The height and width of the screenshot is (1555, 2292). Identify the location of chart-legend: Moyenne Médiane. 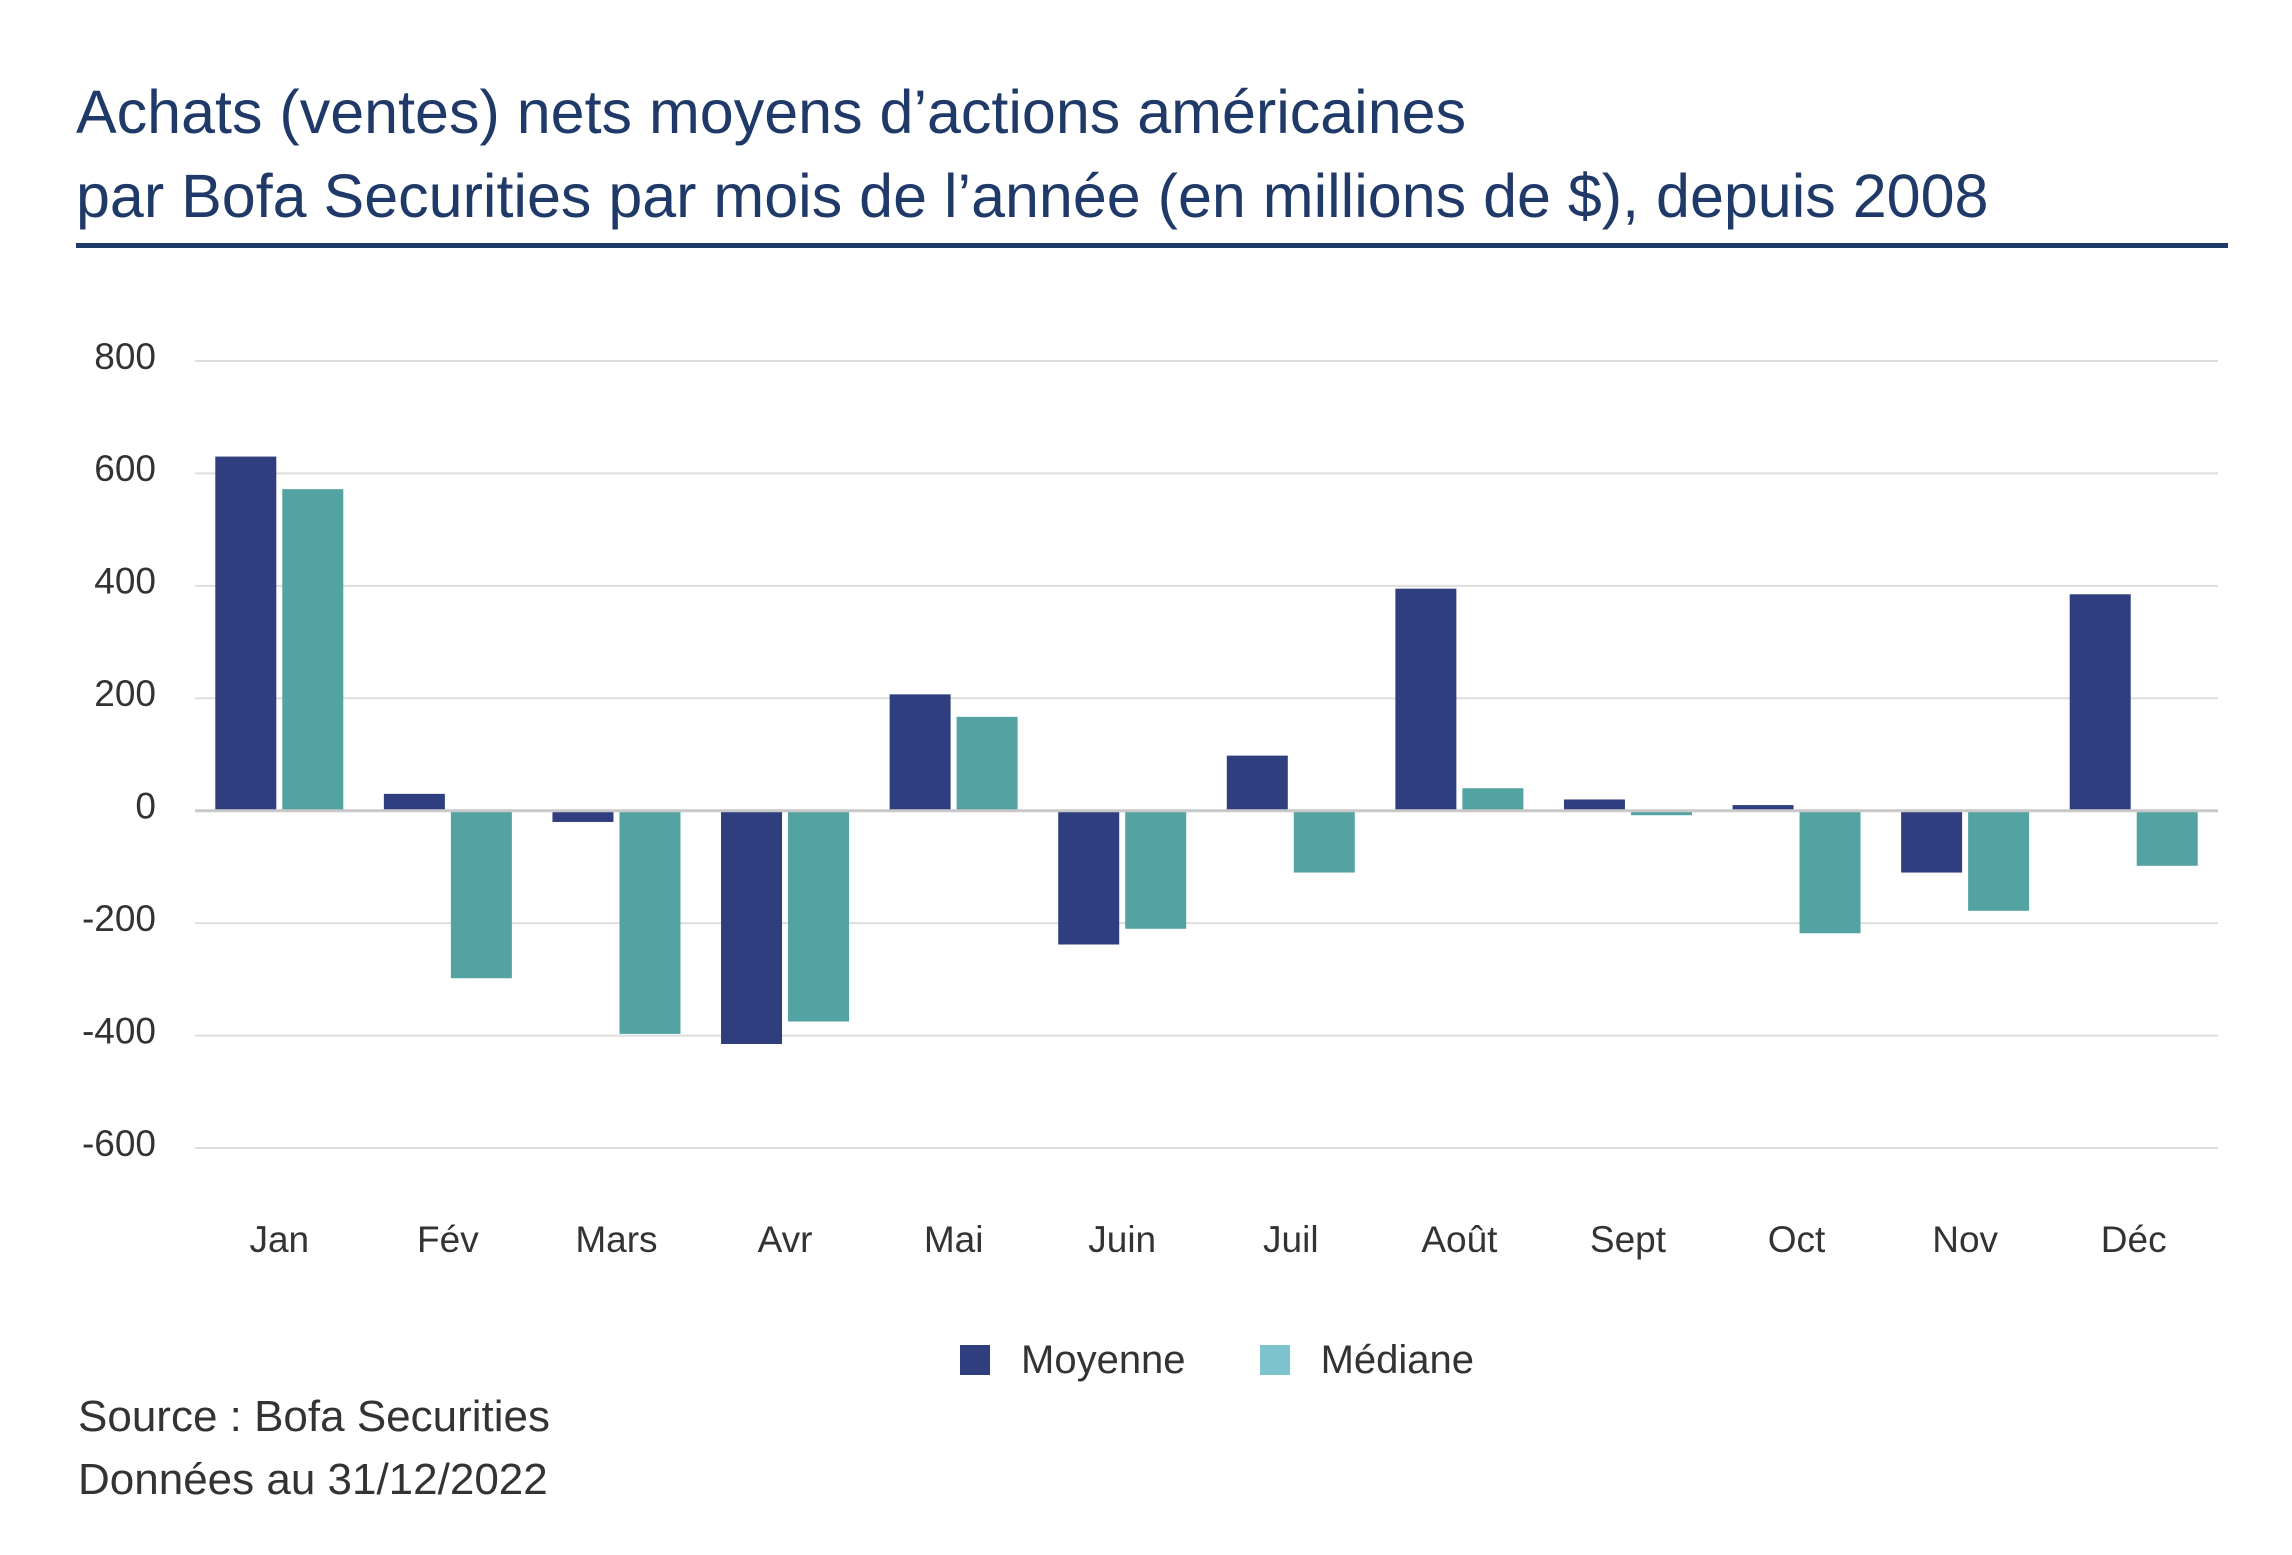
(1254, 1360).